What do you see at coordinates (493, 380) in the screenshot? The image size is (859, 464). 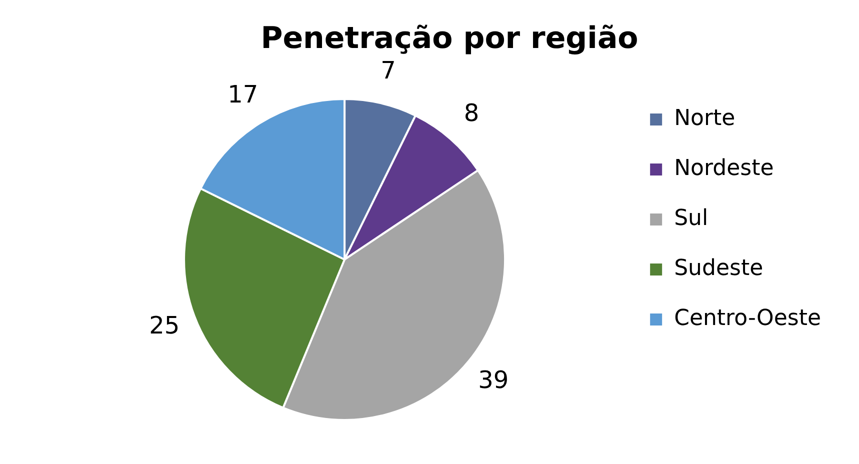 I see `data-label: 39` at bounding box center [493, 380].